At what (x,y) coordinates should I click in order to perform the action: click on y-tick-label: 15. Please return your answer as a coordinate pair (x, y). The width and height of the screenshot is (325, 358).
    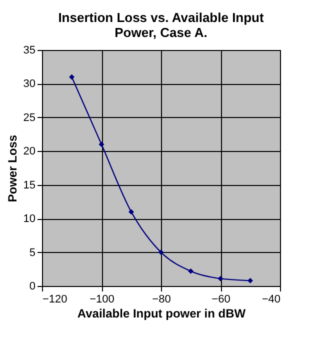
    Looking at the image, I should click on (29, 185).